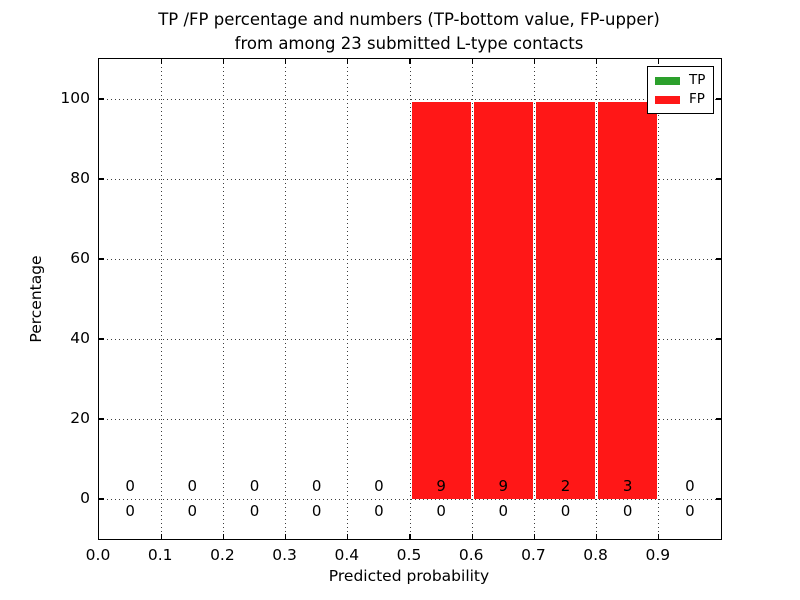 Image resolution: width=800 pixels, height=600 pixels. Describe the element at coordinates (75, 98) in the screenshot. I see `y-tick-label: 100` at that location.